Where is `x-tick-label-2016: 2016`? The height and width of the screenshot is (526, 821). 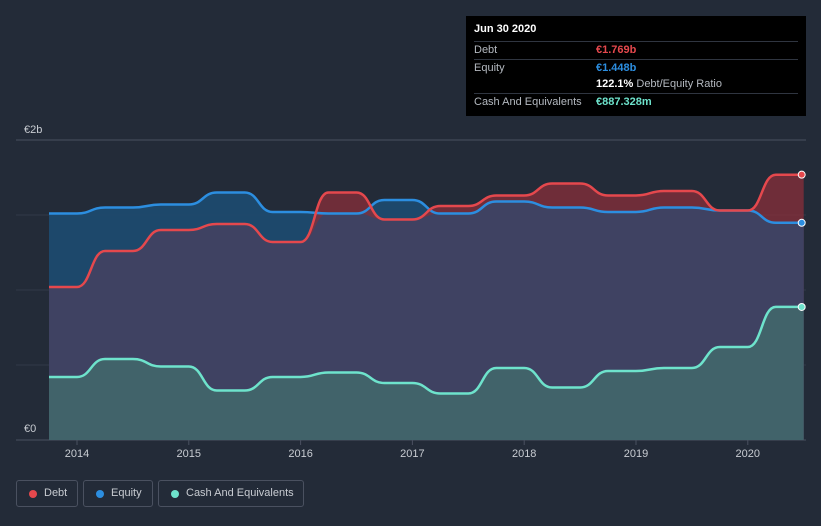 x-tick-label-2016: 2016 is located at coordinates (300, 454).